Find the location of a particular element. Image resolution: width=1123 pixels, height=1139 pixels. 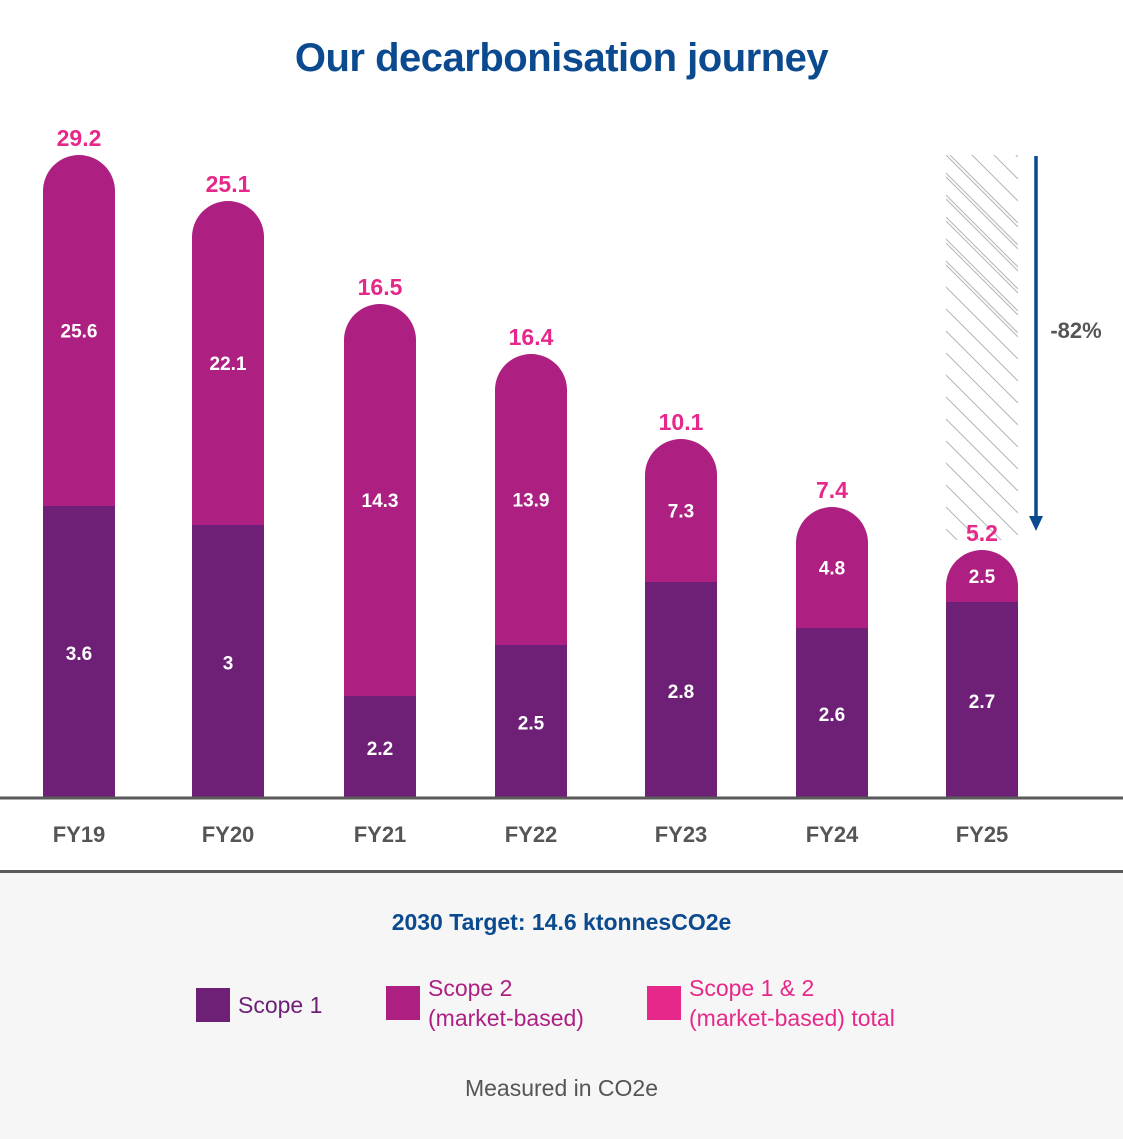

bar-scope1-FY23 is located at coordinates (681, 690).